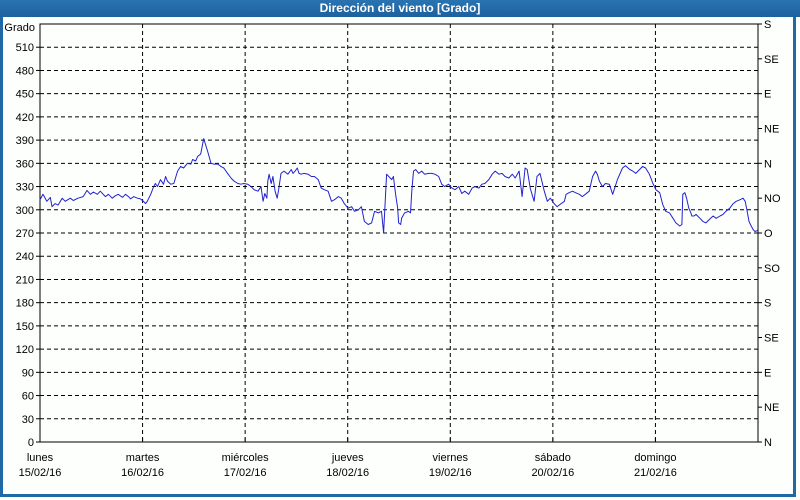 This screenshot has width=800, height=500. Describe the element at coordinates (142, 473) in the screenshot. I see `day-date-label: 16/02/16` at that location.